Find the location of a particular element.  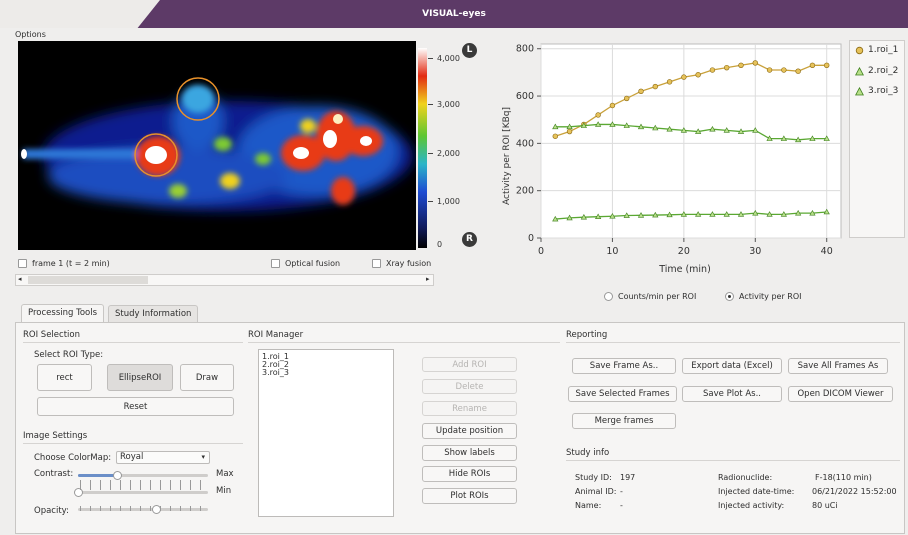

activity-radio-row: Activity per ROI is located at coordinates (763, 296).